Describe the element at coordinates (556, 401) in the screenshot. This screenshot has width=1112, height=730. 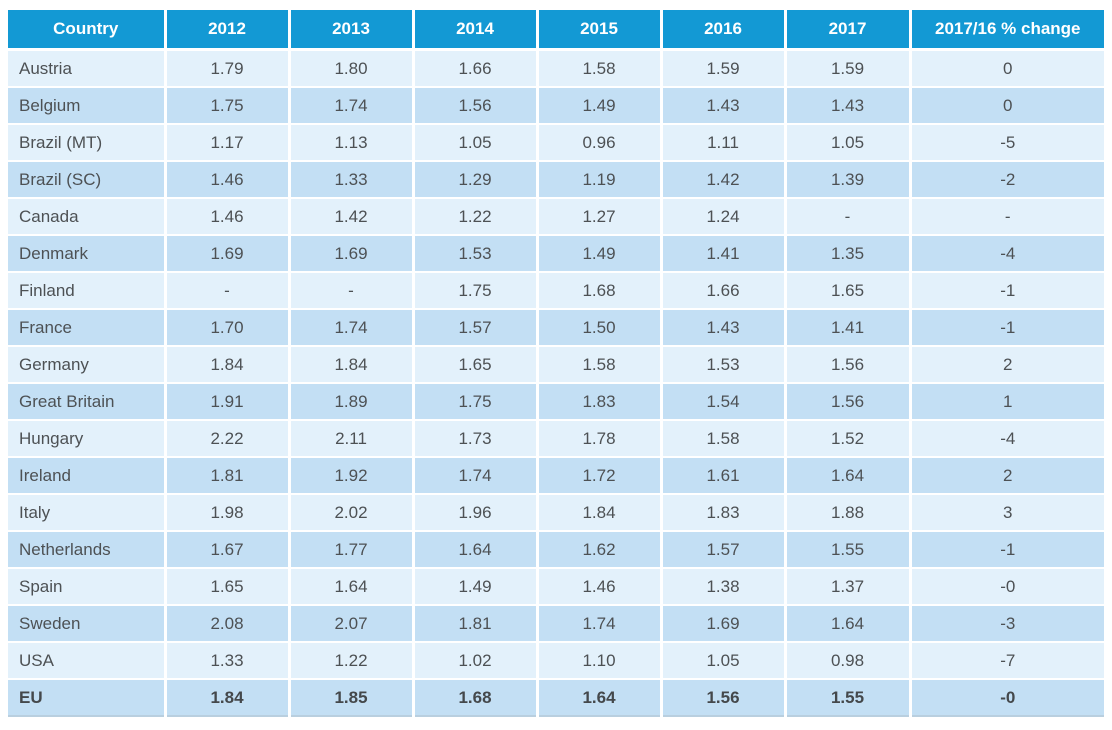
I see `table-row: Great Britain 1.91 1.89 1.75 1.83 1.54 1.56 1` at that location.